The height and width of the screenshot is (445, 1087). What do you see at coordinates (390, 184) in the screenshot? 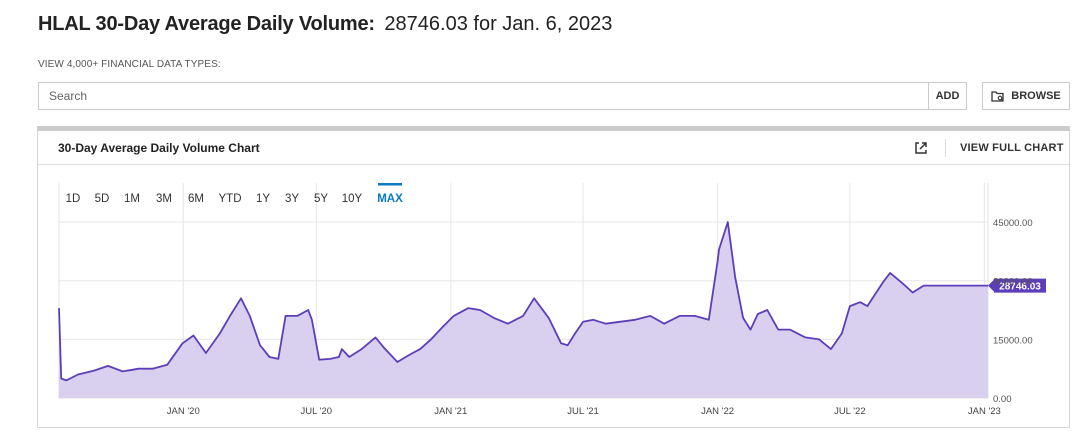
I see `range-selected-indicator` at bounding box center [390, 184].